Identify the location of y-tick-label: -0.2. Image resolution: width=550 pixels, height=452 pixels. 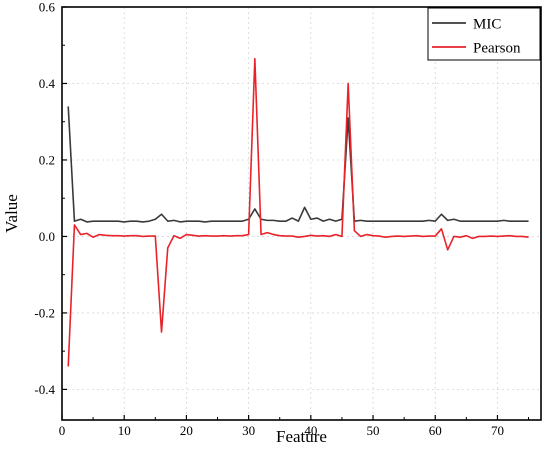
(44, 312).